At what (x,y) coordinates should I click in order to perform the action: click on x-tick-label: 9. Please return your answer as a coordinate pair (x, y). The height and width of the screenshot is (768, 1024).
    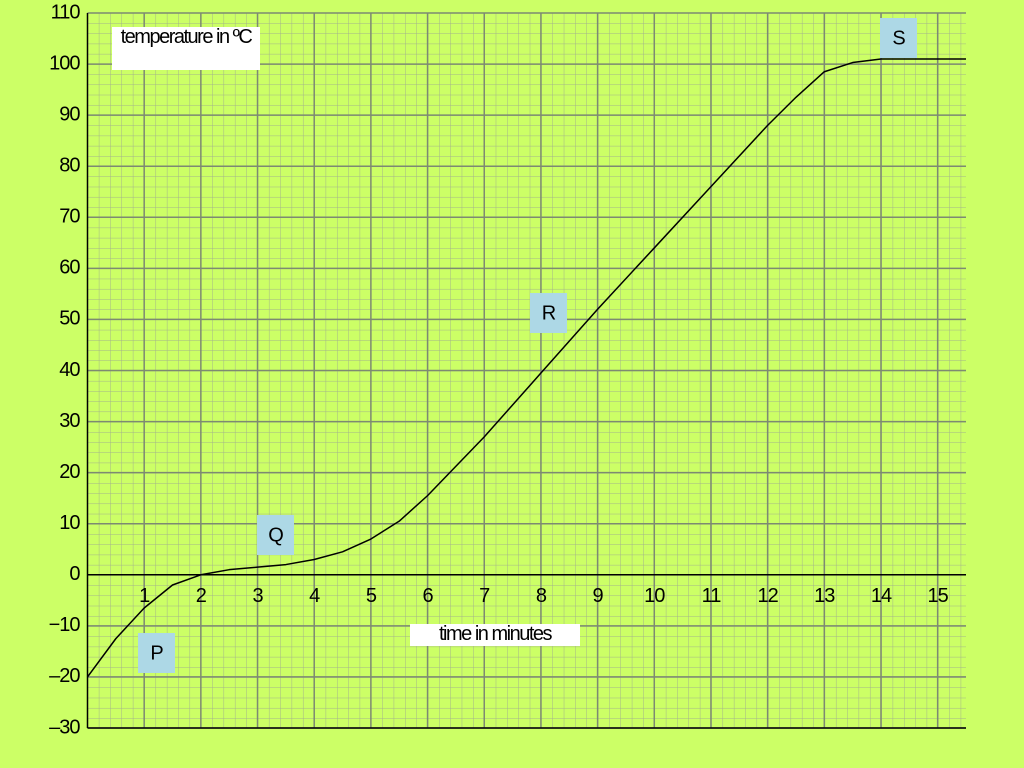
    Looking at the image, I should click on (598, 596).